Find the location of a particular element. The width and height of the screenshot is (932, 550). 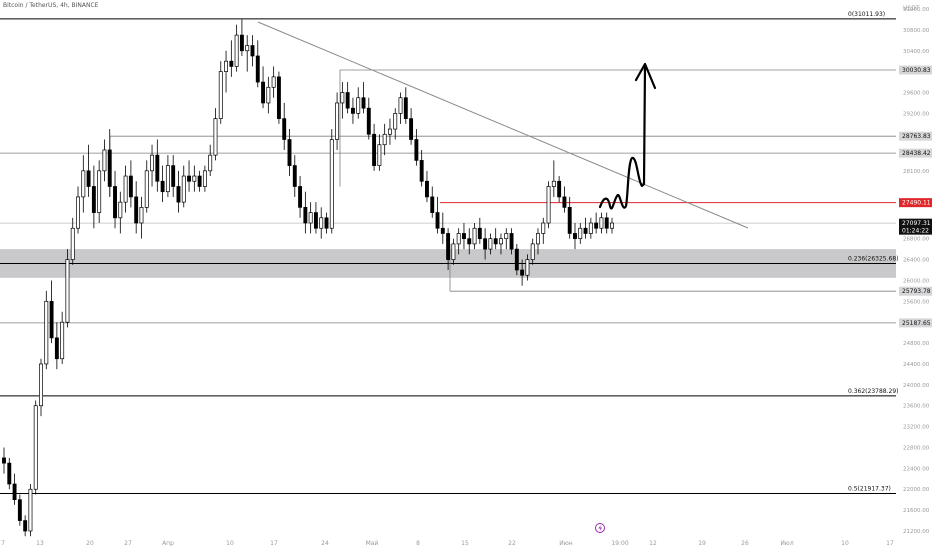

lightning-icon is located at coordinates (600, 528).